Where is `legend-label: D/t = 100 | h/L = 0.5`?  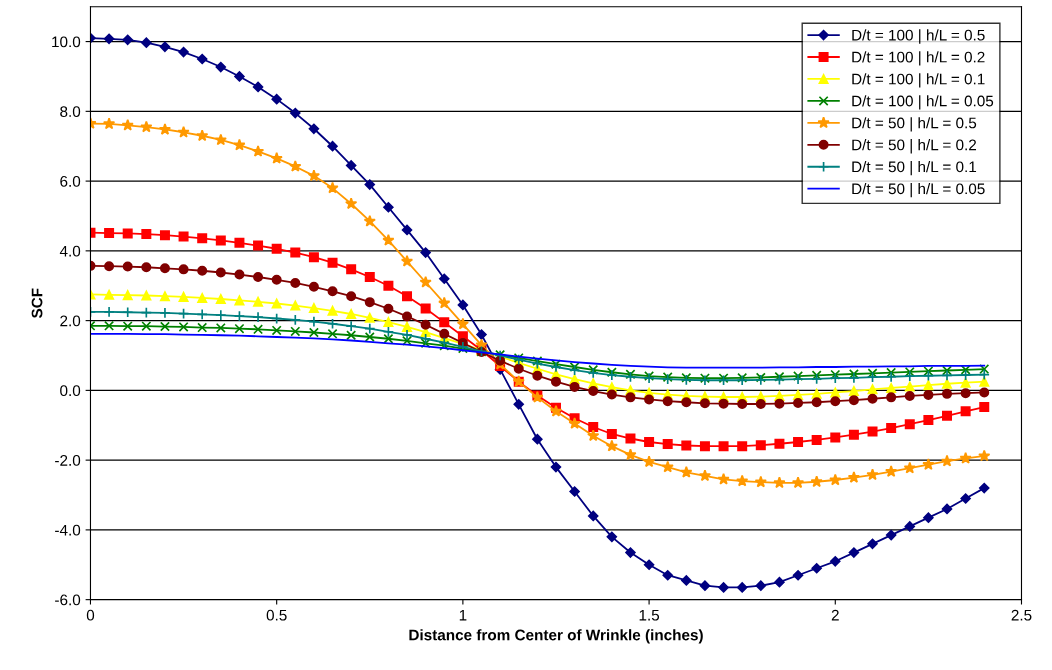
legend-label: D/t = 100 | h/L = 0.5 is located at coordinates (918, 36).